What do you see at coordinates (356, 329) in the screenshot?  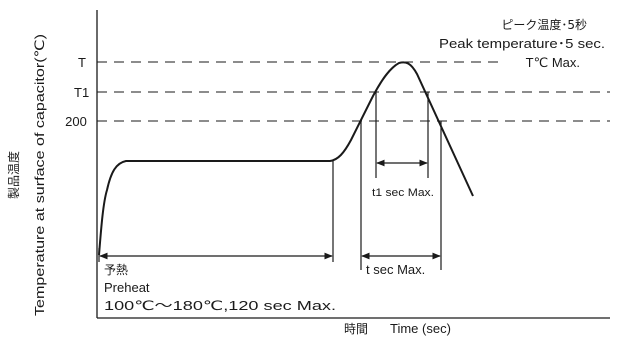 I see `x-axis-title-jp: 時間` at bounding box center [356, 329].